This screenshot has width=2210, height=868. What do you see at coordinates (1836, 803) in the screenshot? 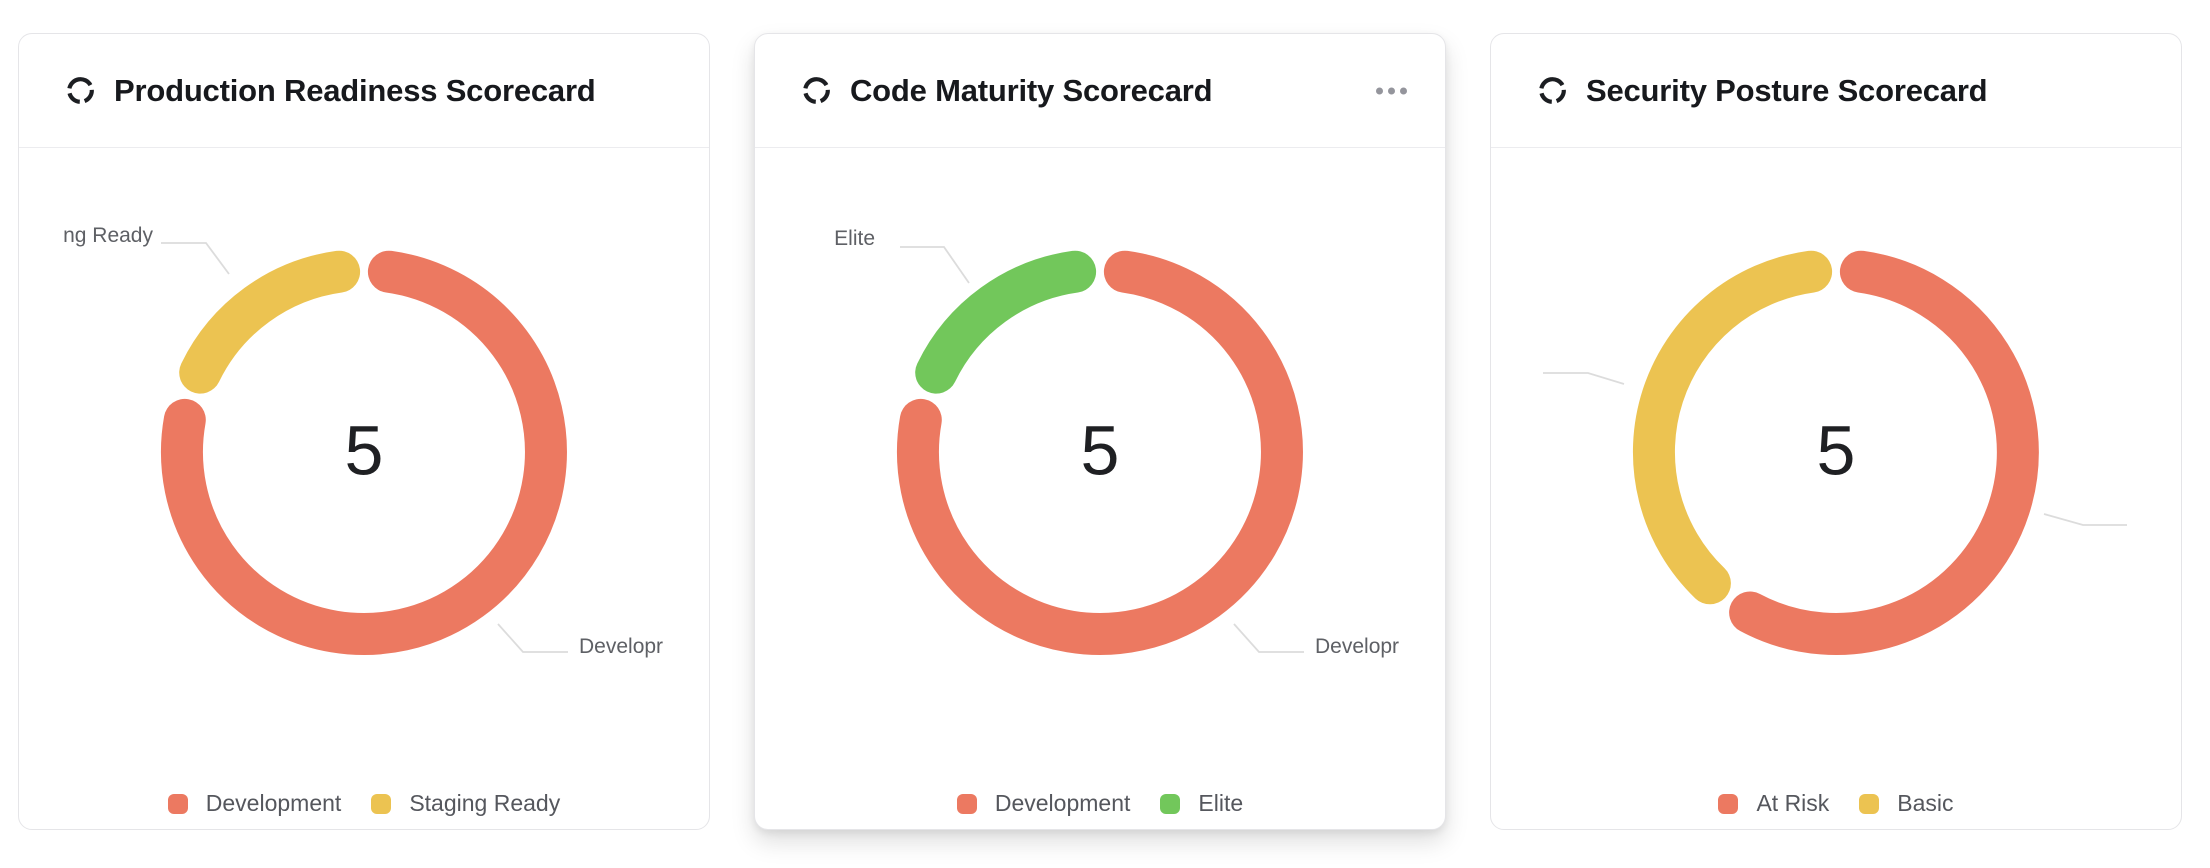
I see `legend: At Risk Basic` at bounding box center [1836, 803].